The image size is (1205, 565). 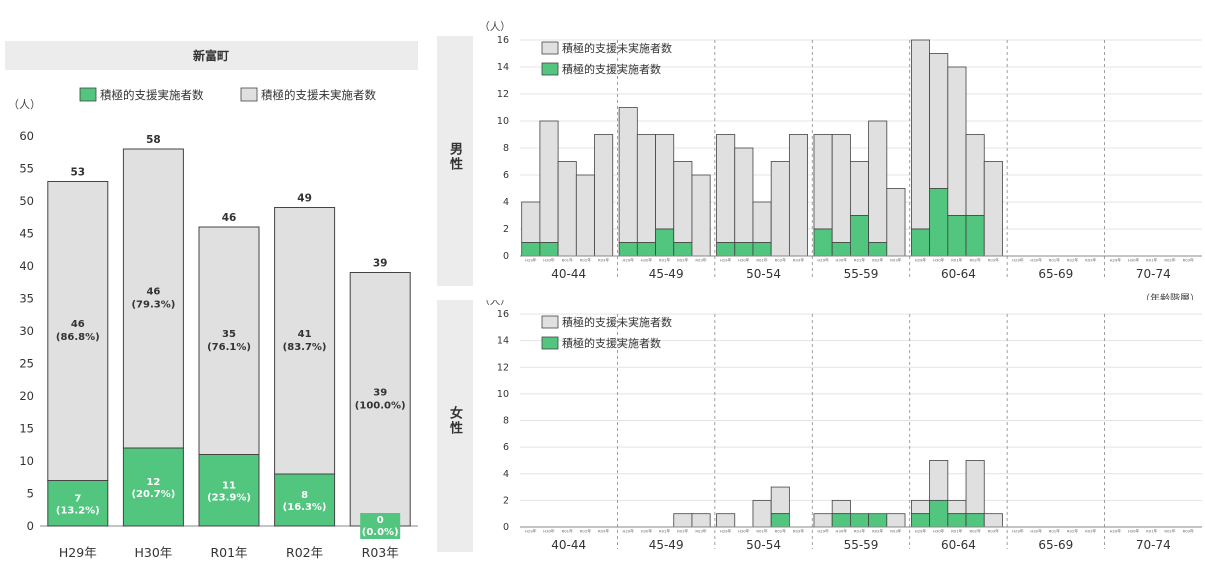 I want to click on x-tick-label: H30年, so click(x=153, y=552).